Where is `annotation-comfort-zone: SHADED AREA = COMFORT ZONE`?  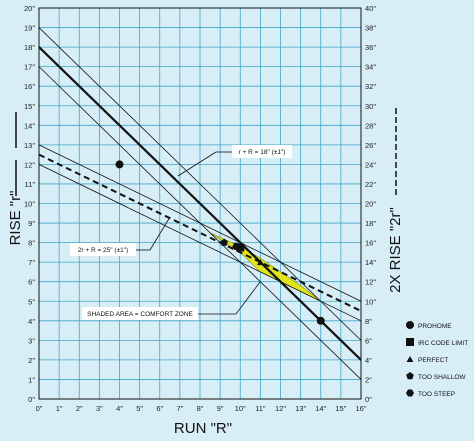 annotation-comfort-zone: SHADED AREA = COMFORT ZONE is located at coordinates (171, 300).